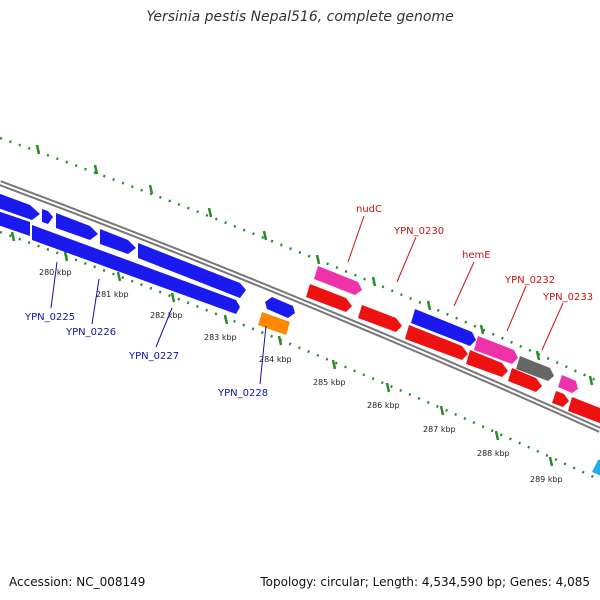  I want to click on tick-label: 282 kbp, so click(166, 315).